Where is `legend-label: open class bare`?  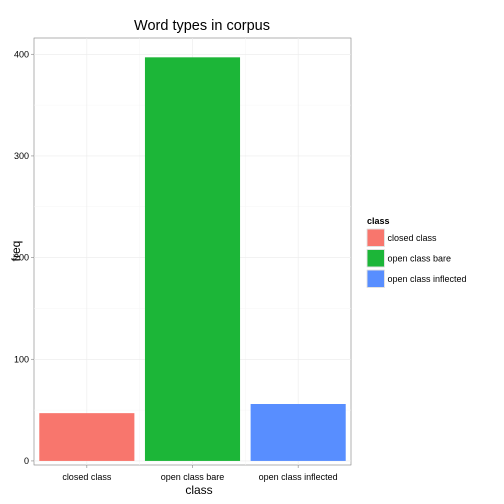
legend-label: open class bare is located at coordinates (420, 258).